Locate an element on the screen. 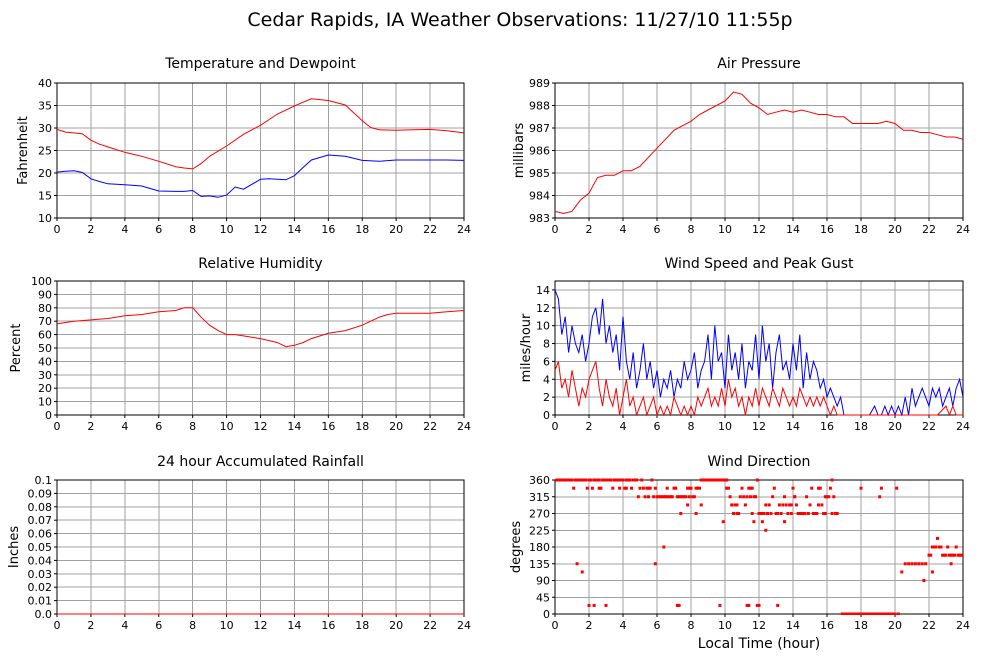 The image size is (999, 659). y-tick-label: 10 is located at coordinates (543, 326).